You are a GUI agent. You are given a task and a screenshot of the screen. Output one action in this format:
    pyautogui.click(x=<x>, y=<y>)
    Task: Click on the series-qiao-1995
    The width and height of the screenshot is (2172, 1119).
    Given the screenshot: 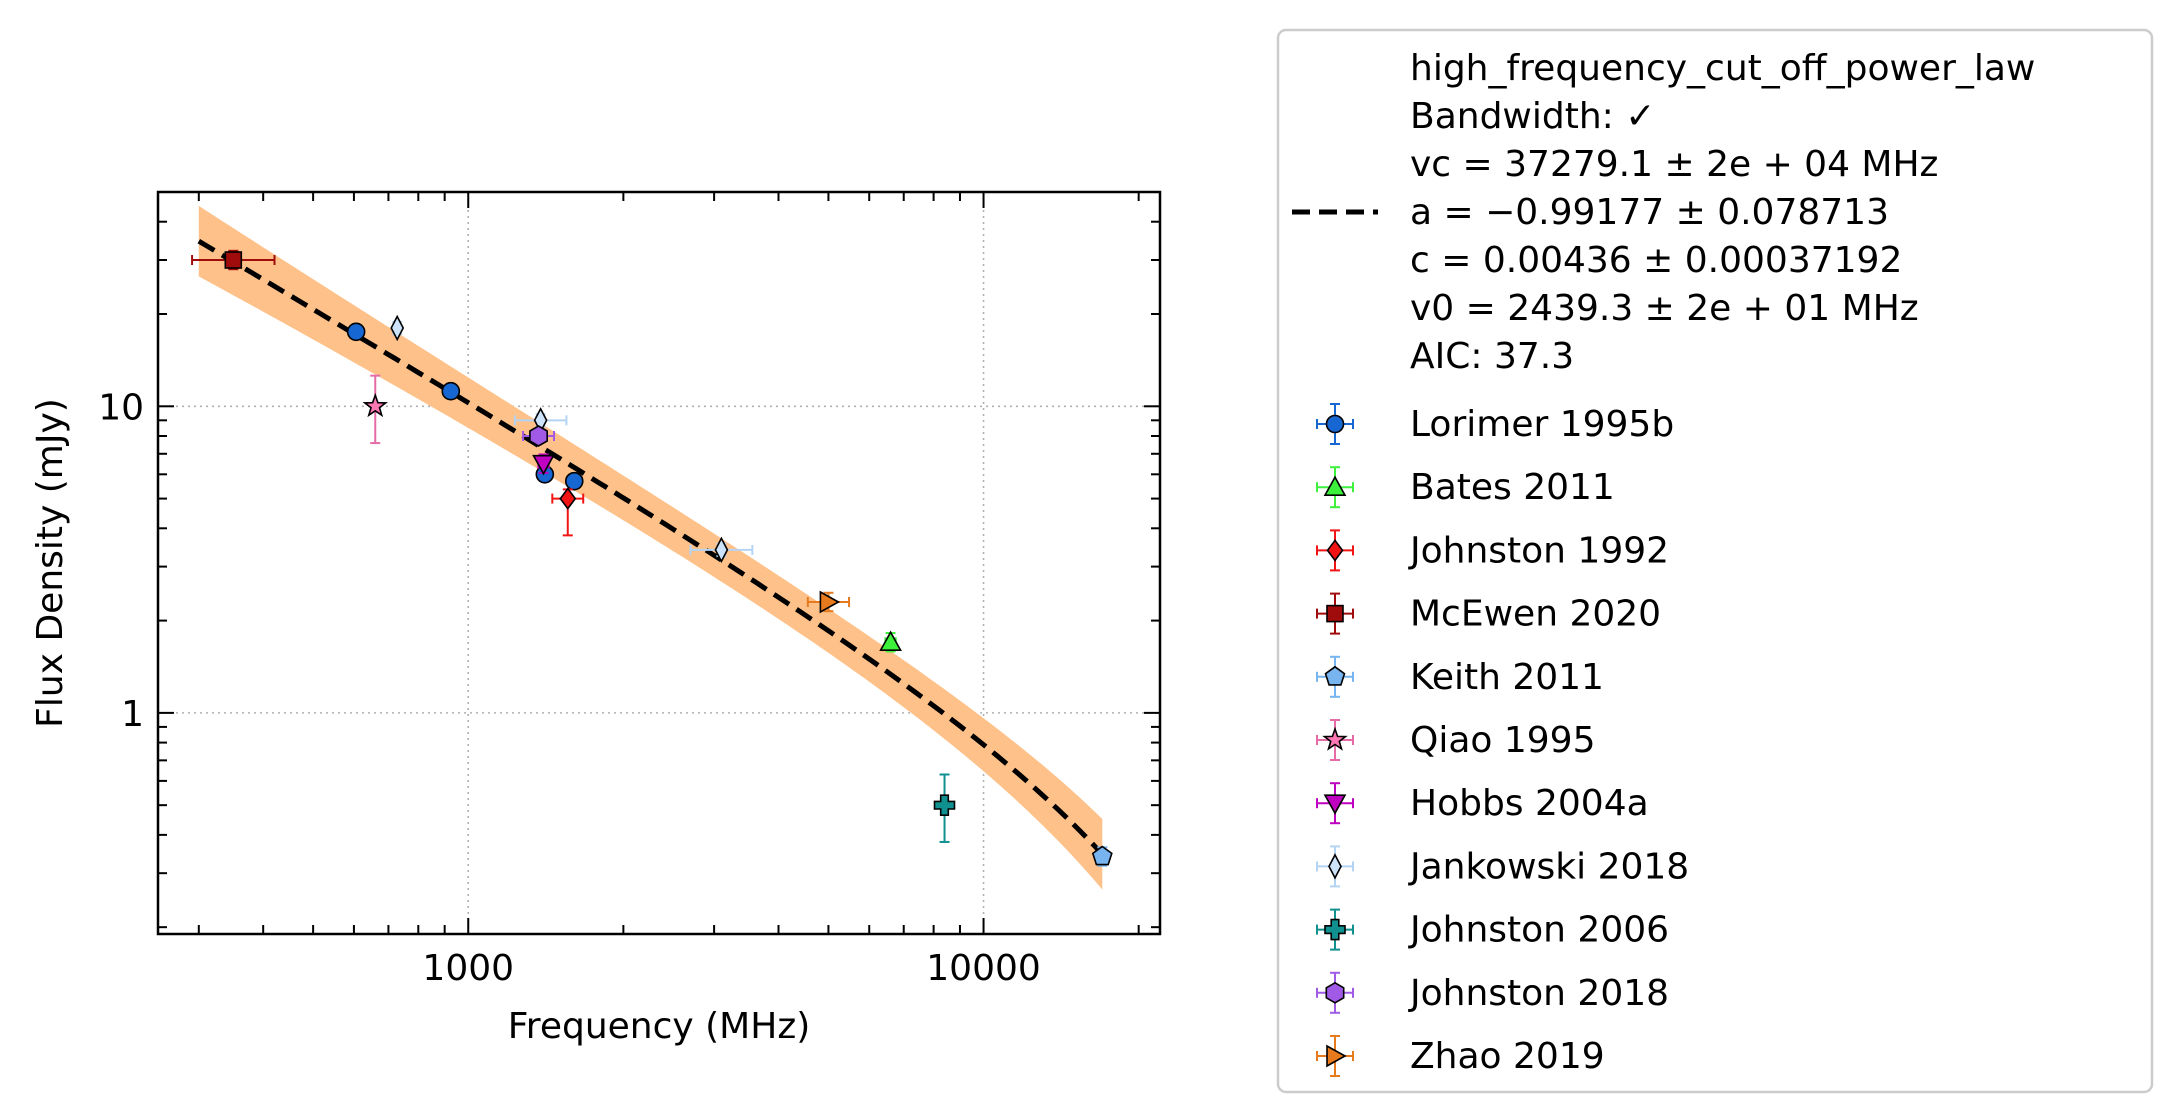 What is the action you would take?
    pyautogui.click(x=375, y=409)
    